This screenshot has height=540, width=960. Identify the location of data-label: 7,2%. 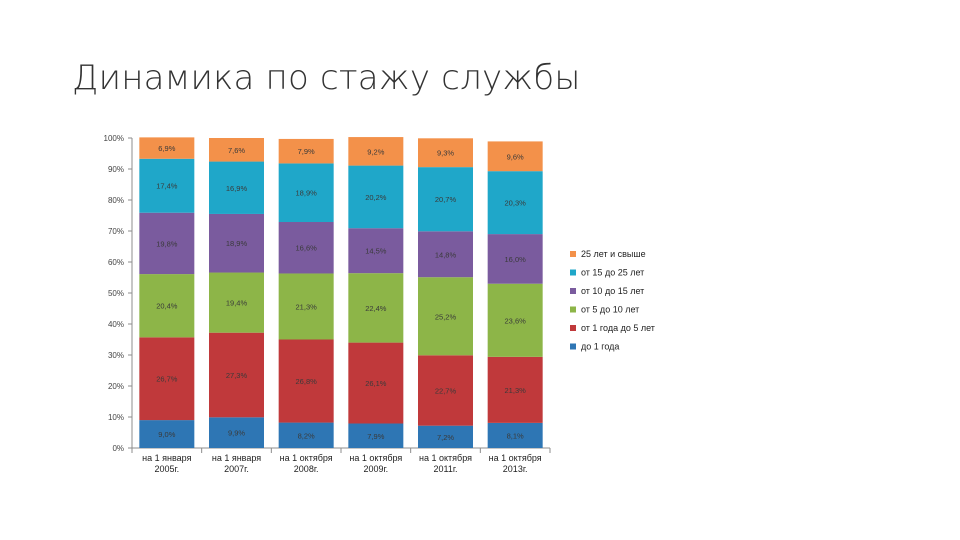
(445, 437).